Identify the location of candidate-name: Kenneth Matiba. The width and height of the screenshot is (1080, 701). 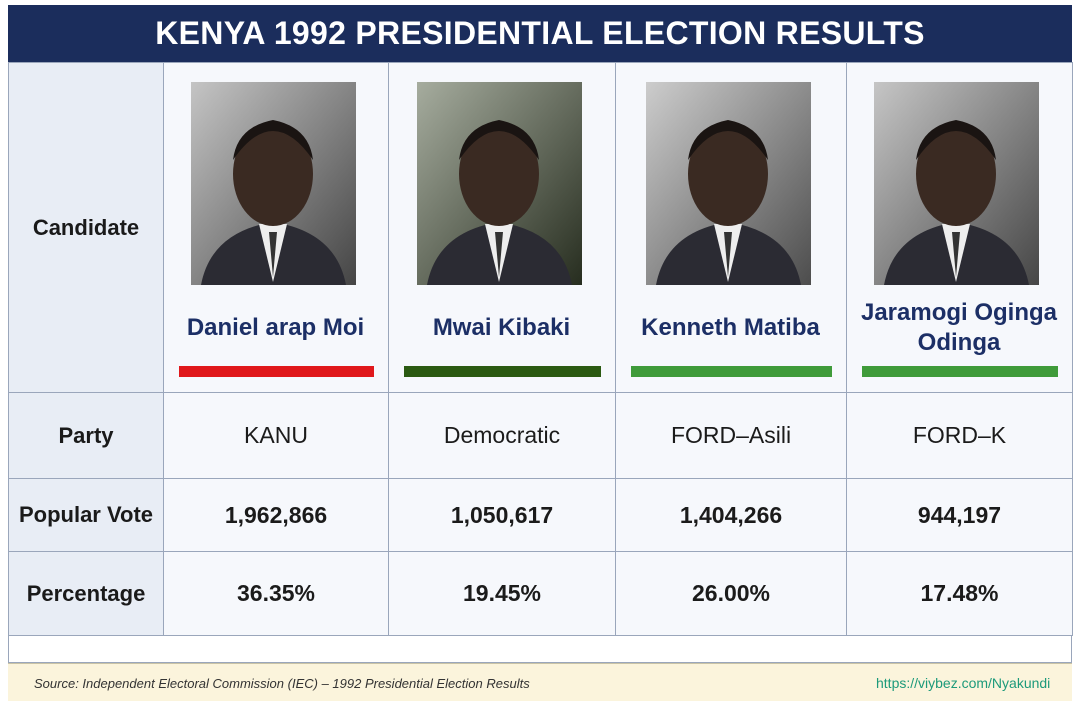
(730, 327).